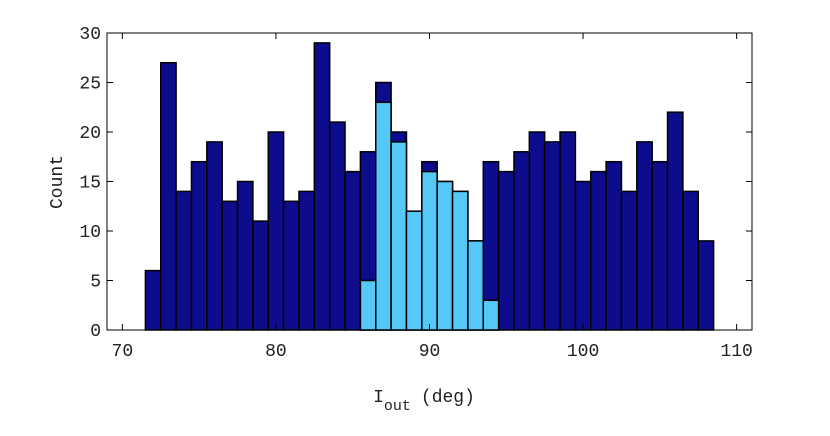 This screenshot has height=436, width=830. What do you see at coordinates (397, 406) in the screenshot?
I see `x-label-sub: out` at bounding box center [397, 406].